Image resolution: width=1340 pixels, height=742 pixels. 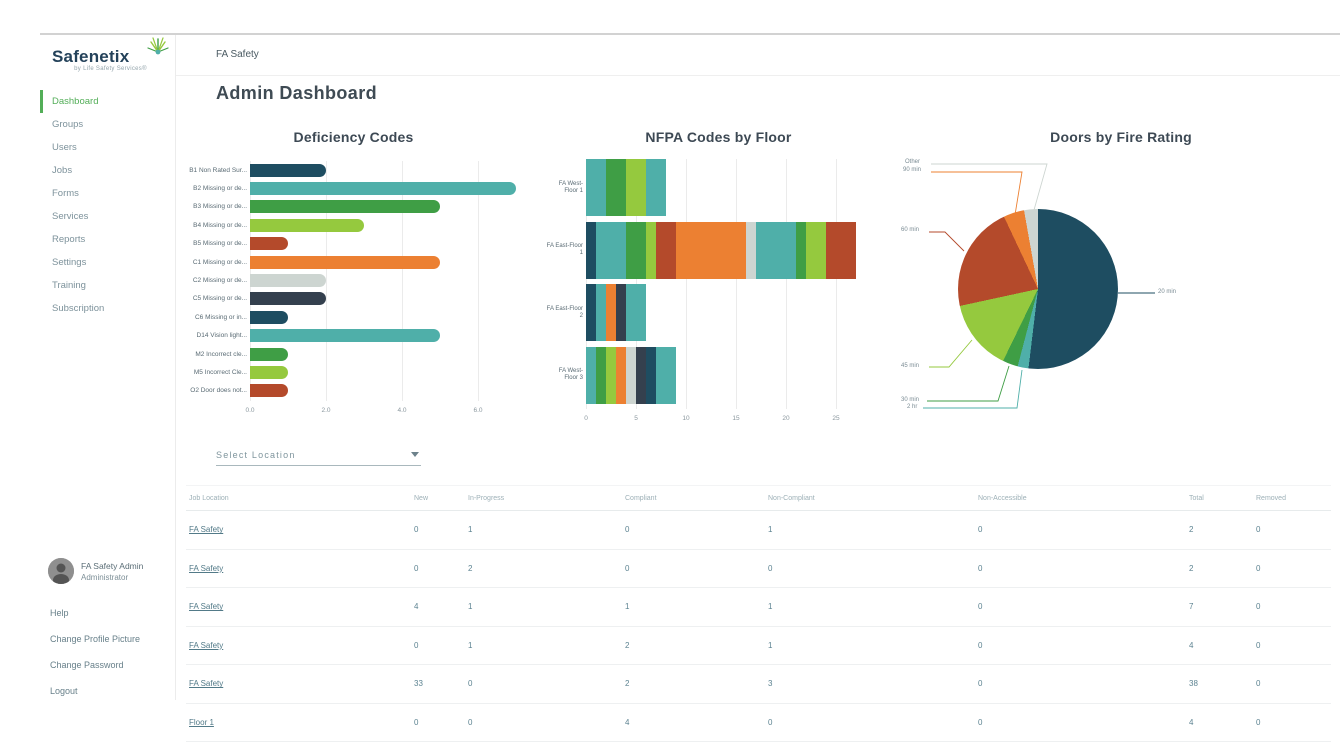 What do you see at coordinates (69, 239) in the screenshot?
I see `sidebar-item-reports: Reports` at bounding box center [69, 239].